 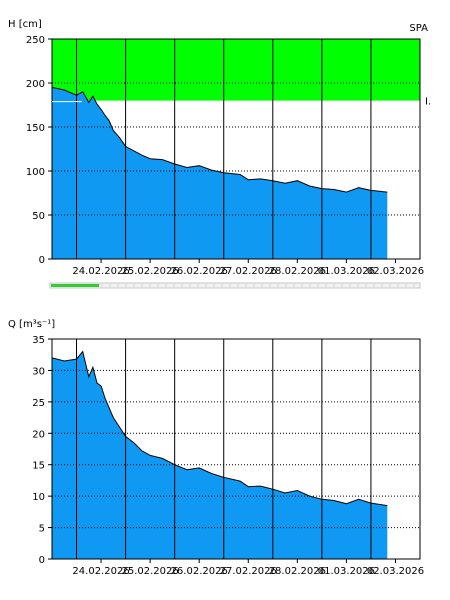 I want to click on y-tick-label: 25, so click(x=38, y=403).